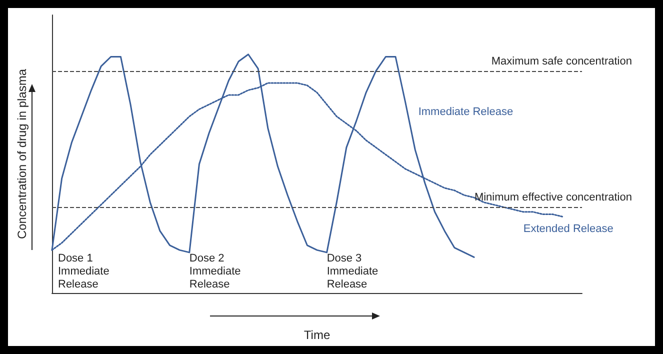 This screenshot has height=354, width=663. I want to click on ref-line-label: Minimum effective concentration, so click(553, 198).